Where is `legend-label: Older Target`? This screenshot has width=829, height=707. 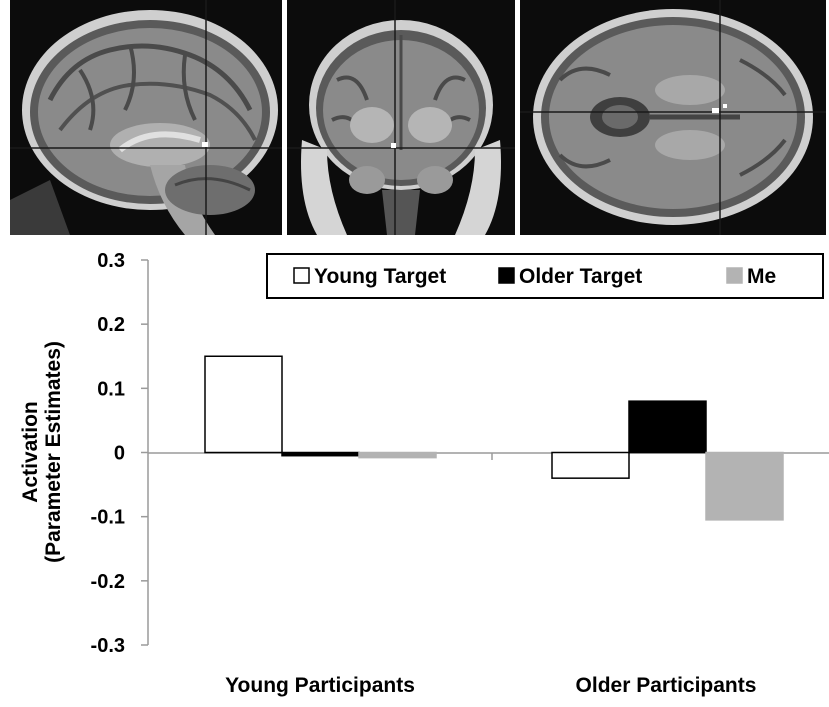 legend-label: Older Target is located at coordinates (580, 276).